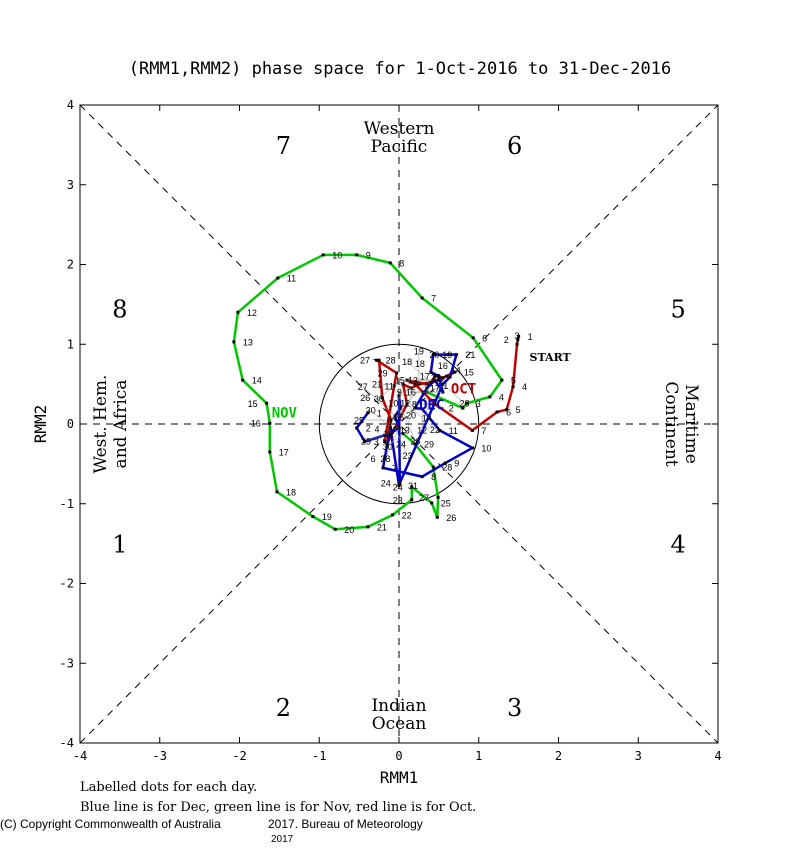  I want to click on region-label-africa: and Africa, so click(121, 424).